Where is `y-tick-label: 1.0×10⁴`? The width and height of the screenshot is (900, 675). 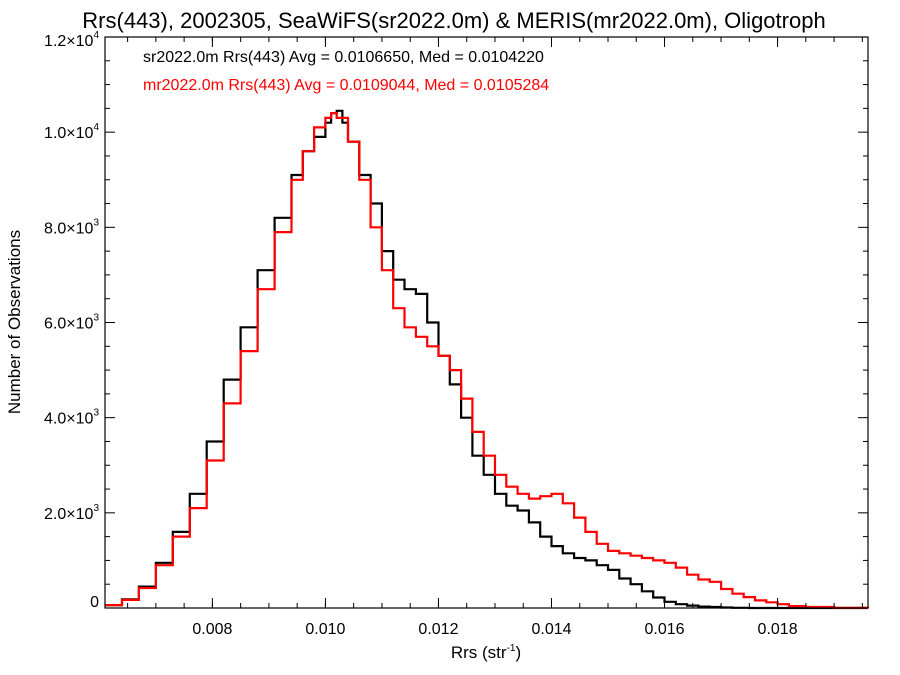
y-tick-label: 1.0×10⁴ is located at coordinates (71, 132).